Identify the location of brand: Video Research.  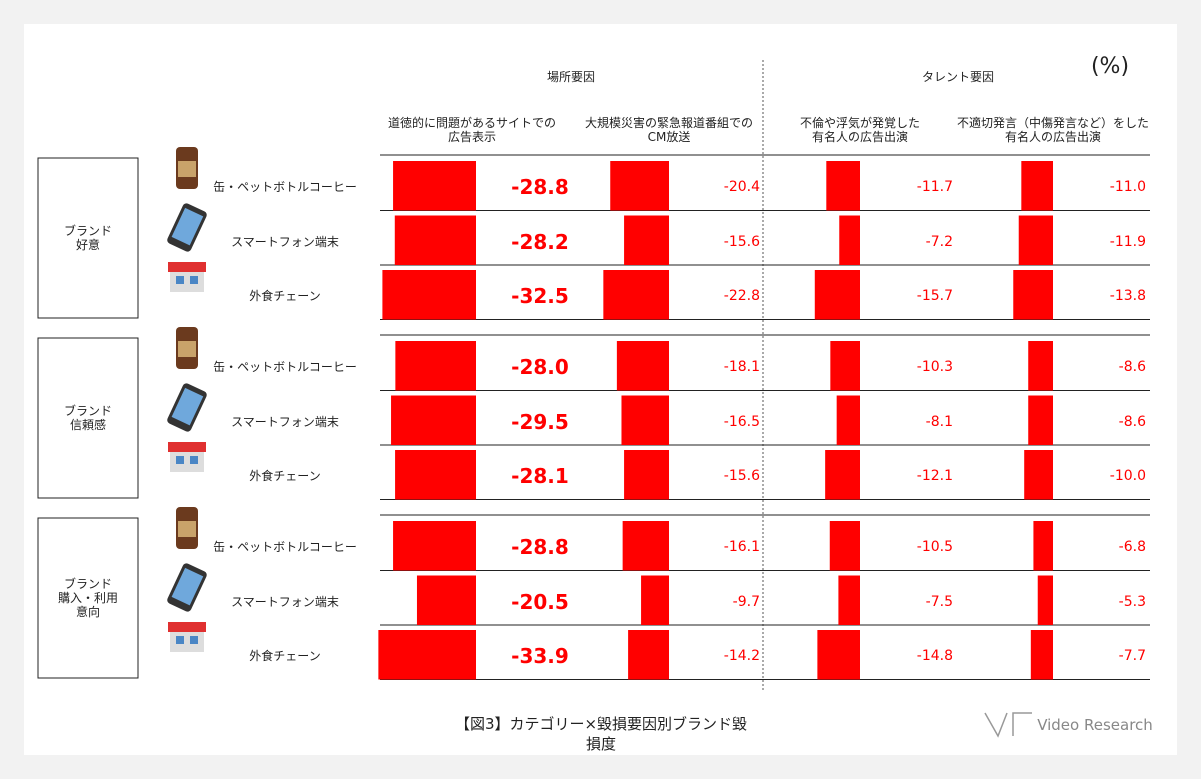
(1095, 725).